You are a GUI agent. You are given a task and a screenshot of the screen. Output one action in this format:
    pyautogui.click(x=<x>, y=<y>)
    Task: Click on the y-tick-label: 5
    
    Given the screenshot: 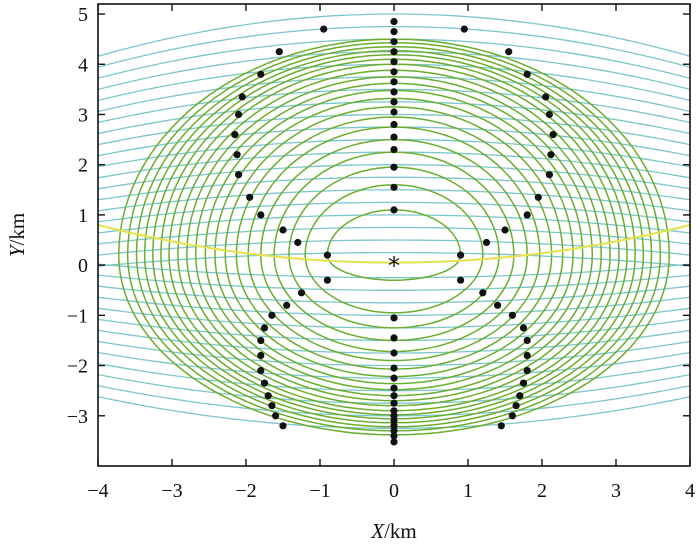 What is the action you would take?
    pyautogui.click(x=83, y=15)
    